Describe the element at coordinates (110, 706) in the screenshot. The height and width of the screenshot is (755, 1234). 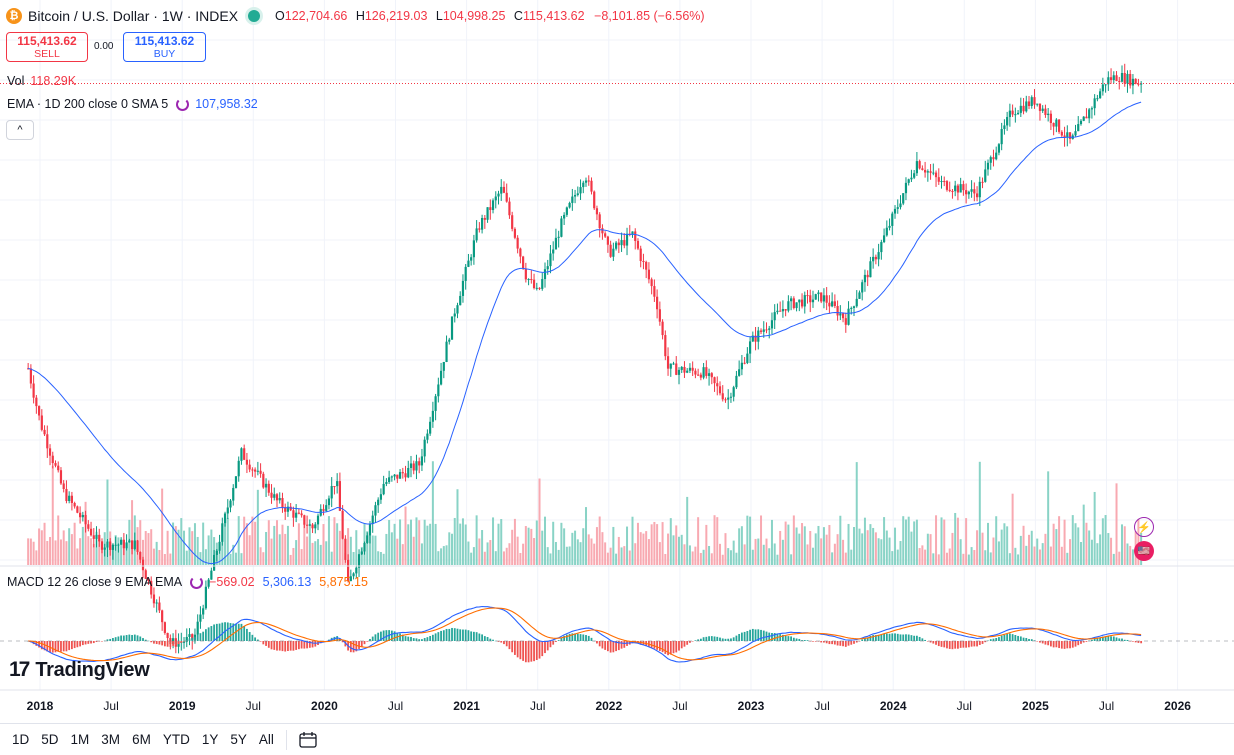
I see `x-tick-label: Jul` at that location.